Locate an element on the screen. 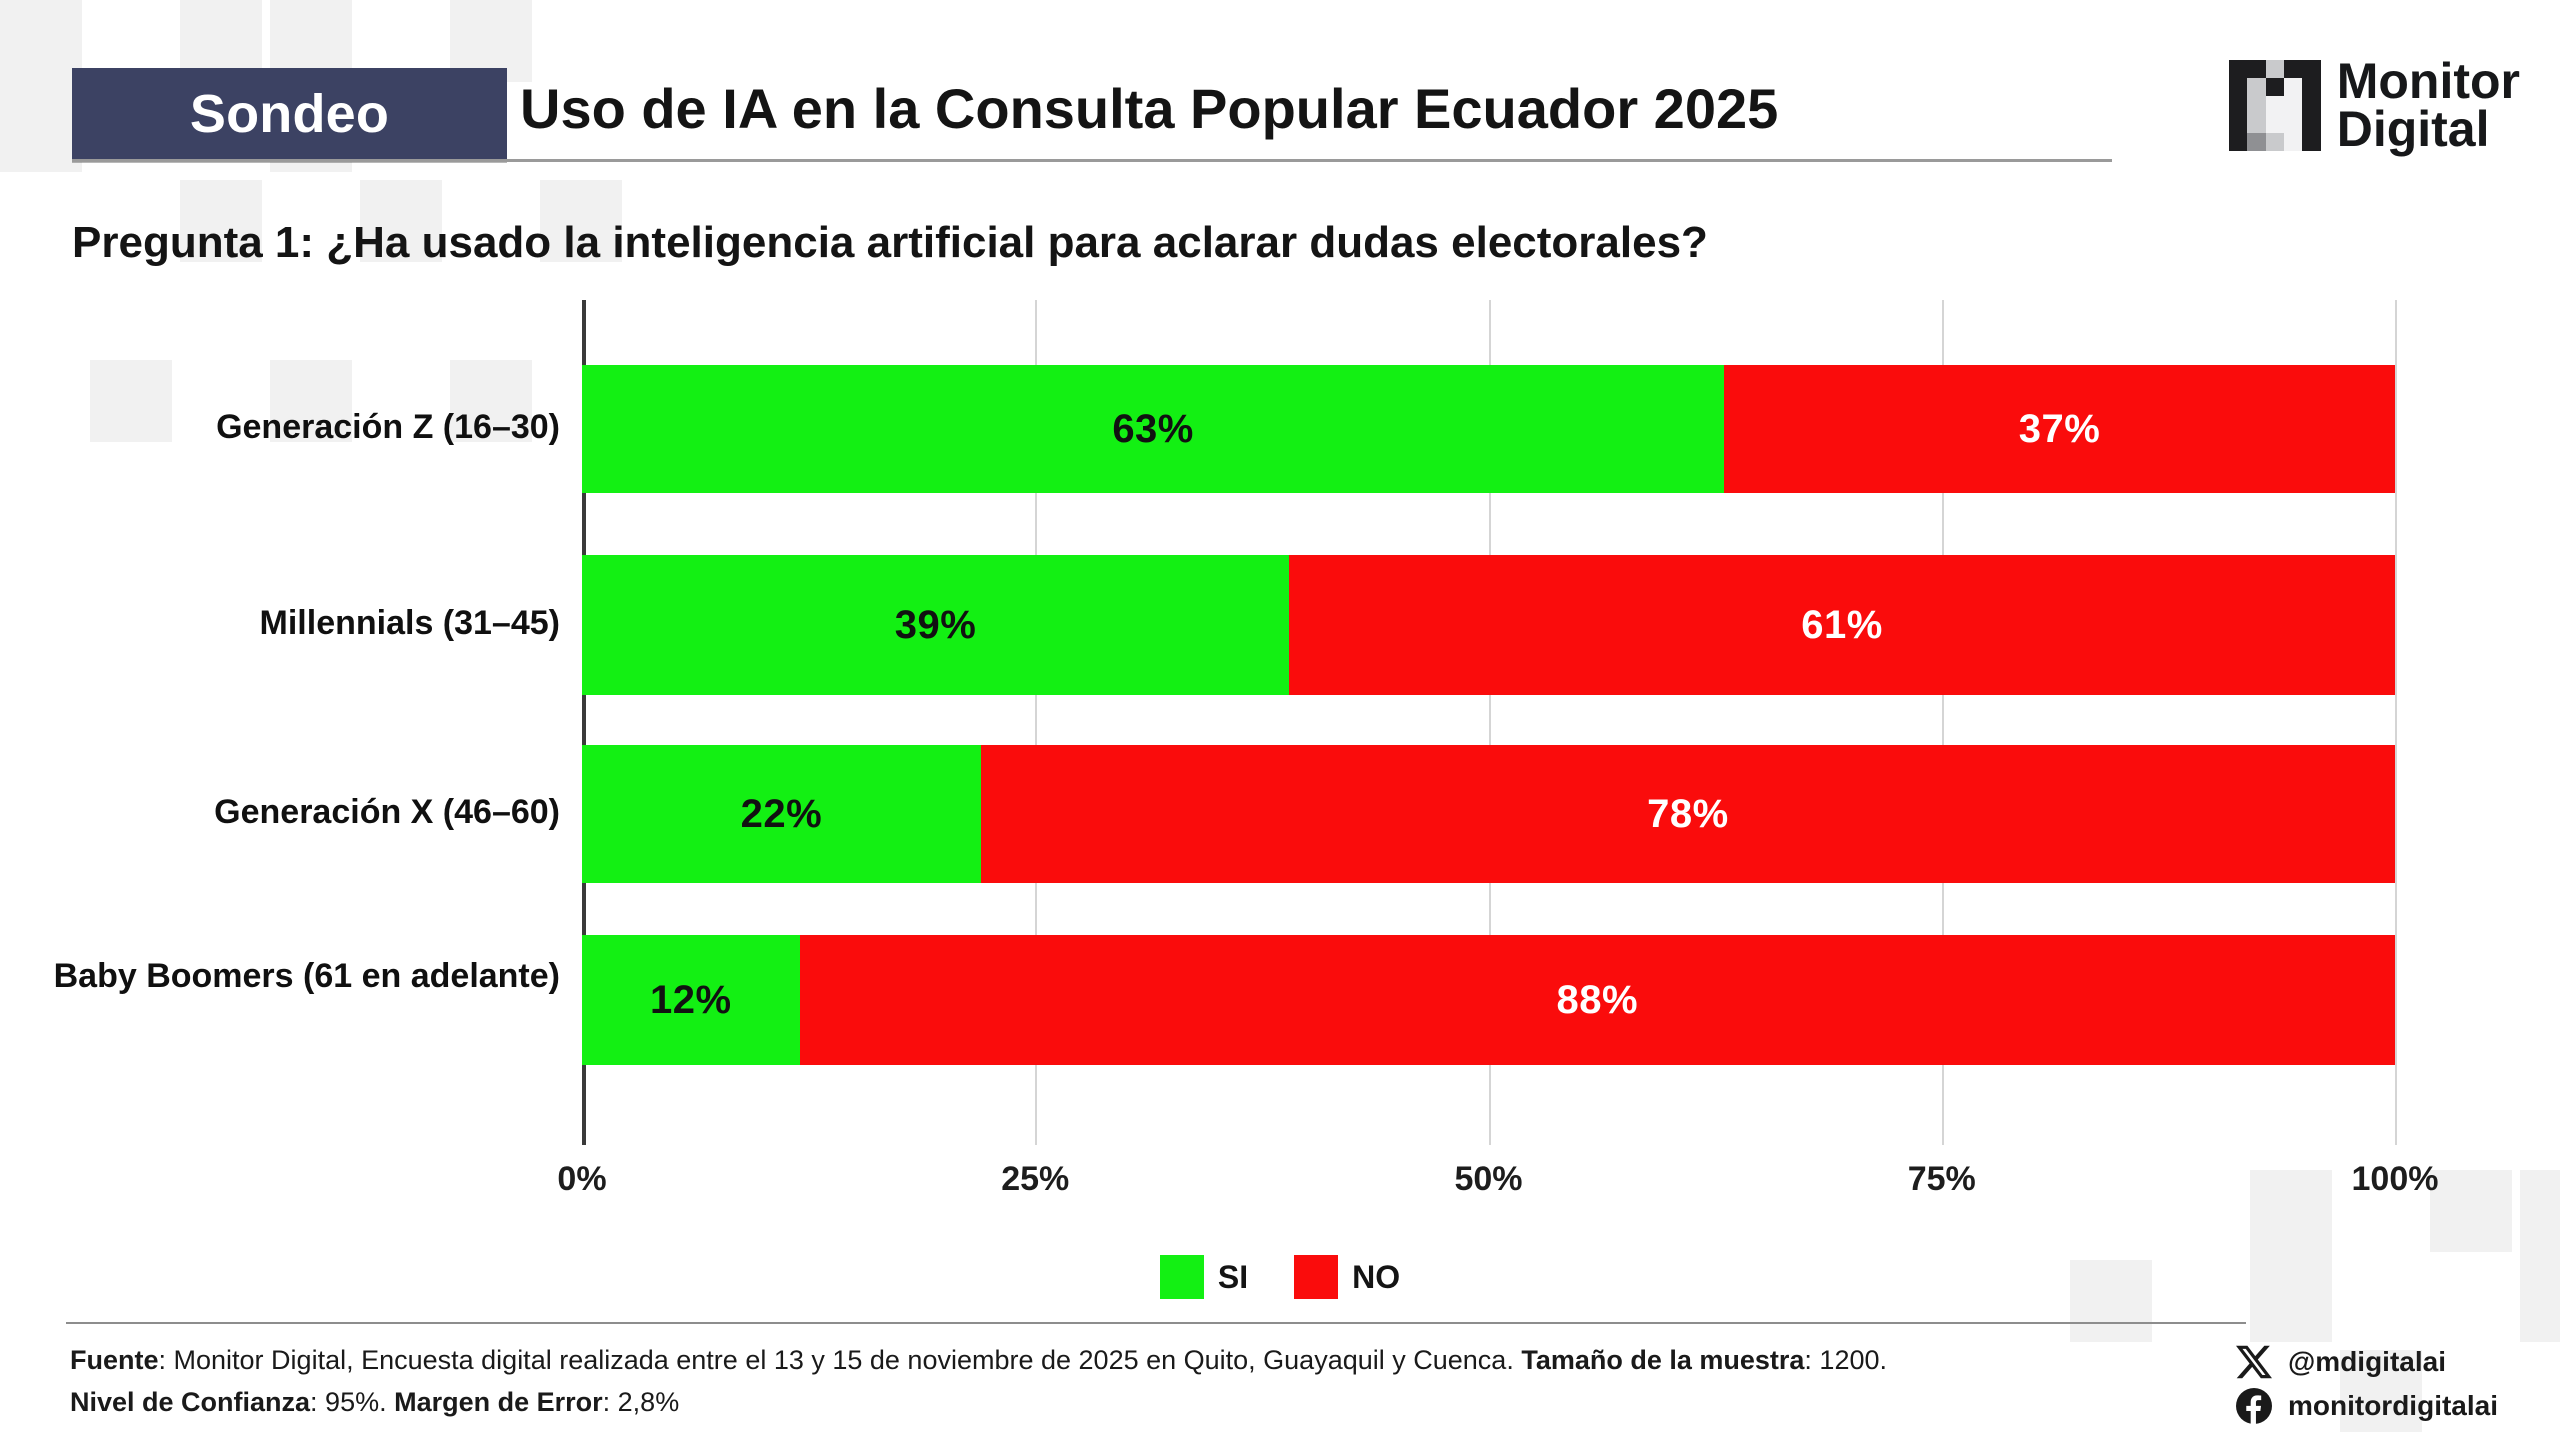 The width and height of the screenshot is (2560, 1436). x-twitter-icon is located at coordinates (2254, 1362).